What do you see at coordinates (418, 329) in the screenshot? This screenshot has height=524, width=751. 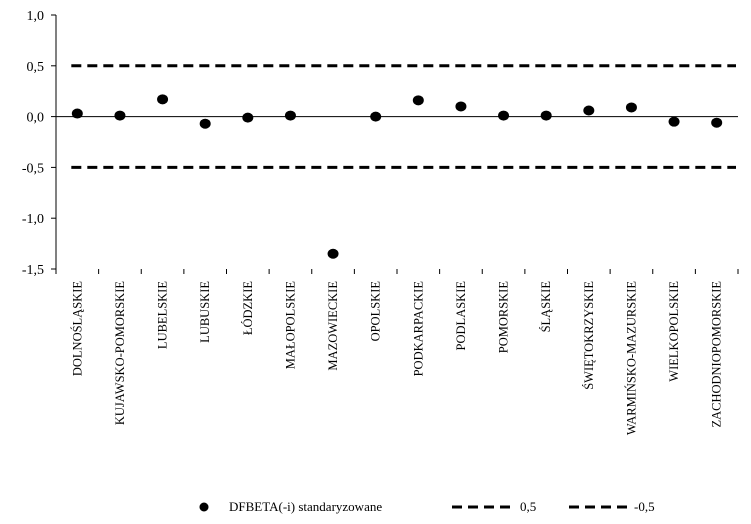 I see `x-category-label: PODKARPACKIE` at bounding box center [418, 329].